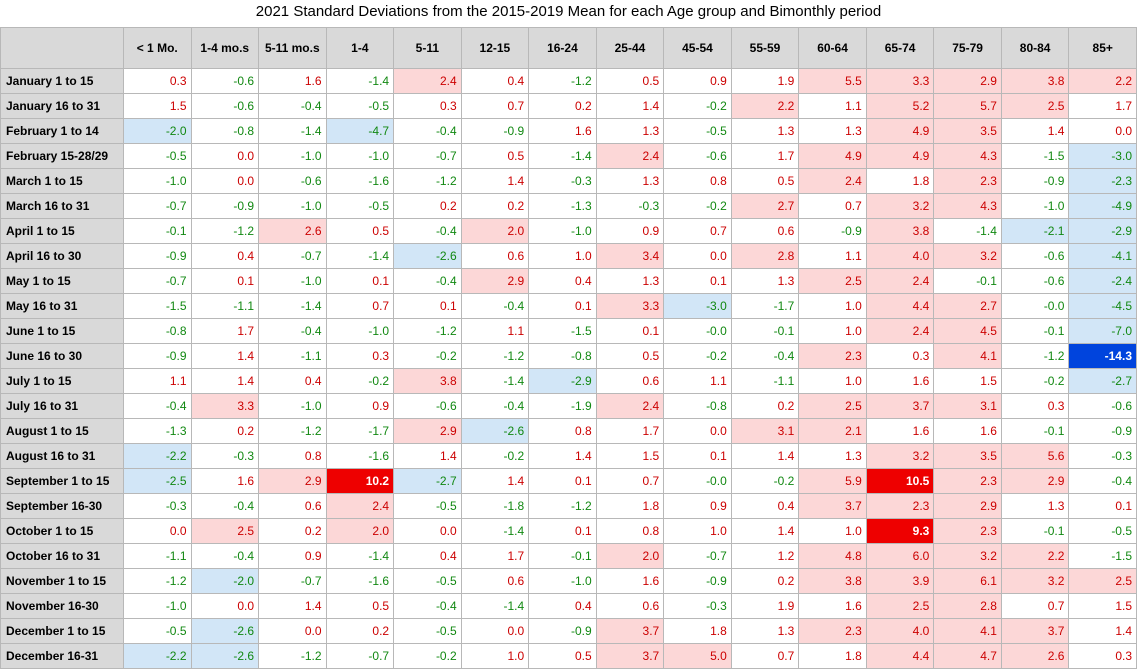 The width and height of the screenshot is (1137, 672). What do you see at coordinates (832, 156) in the screenshot?
I see `value-cell: 4.9` at bounding box center [832, 156].